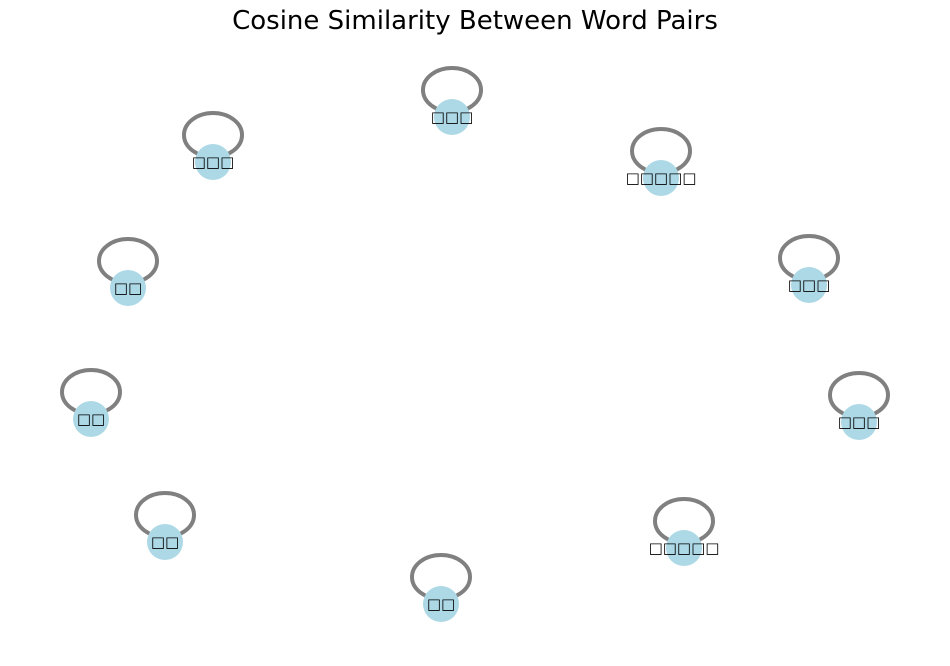 This screenshot has width=950, height=666. I want to click on node-1: □□□, so click(452, 100).